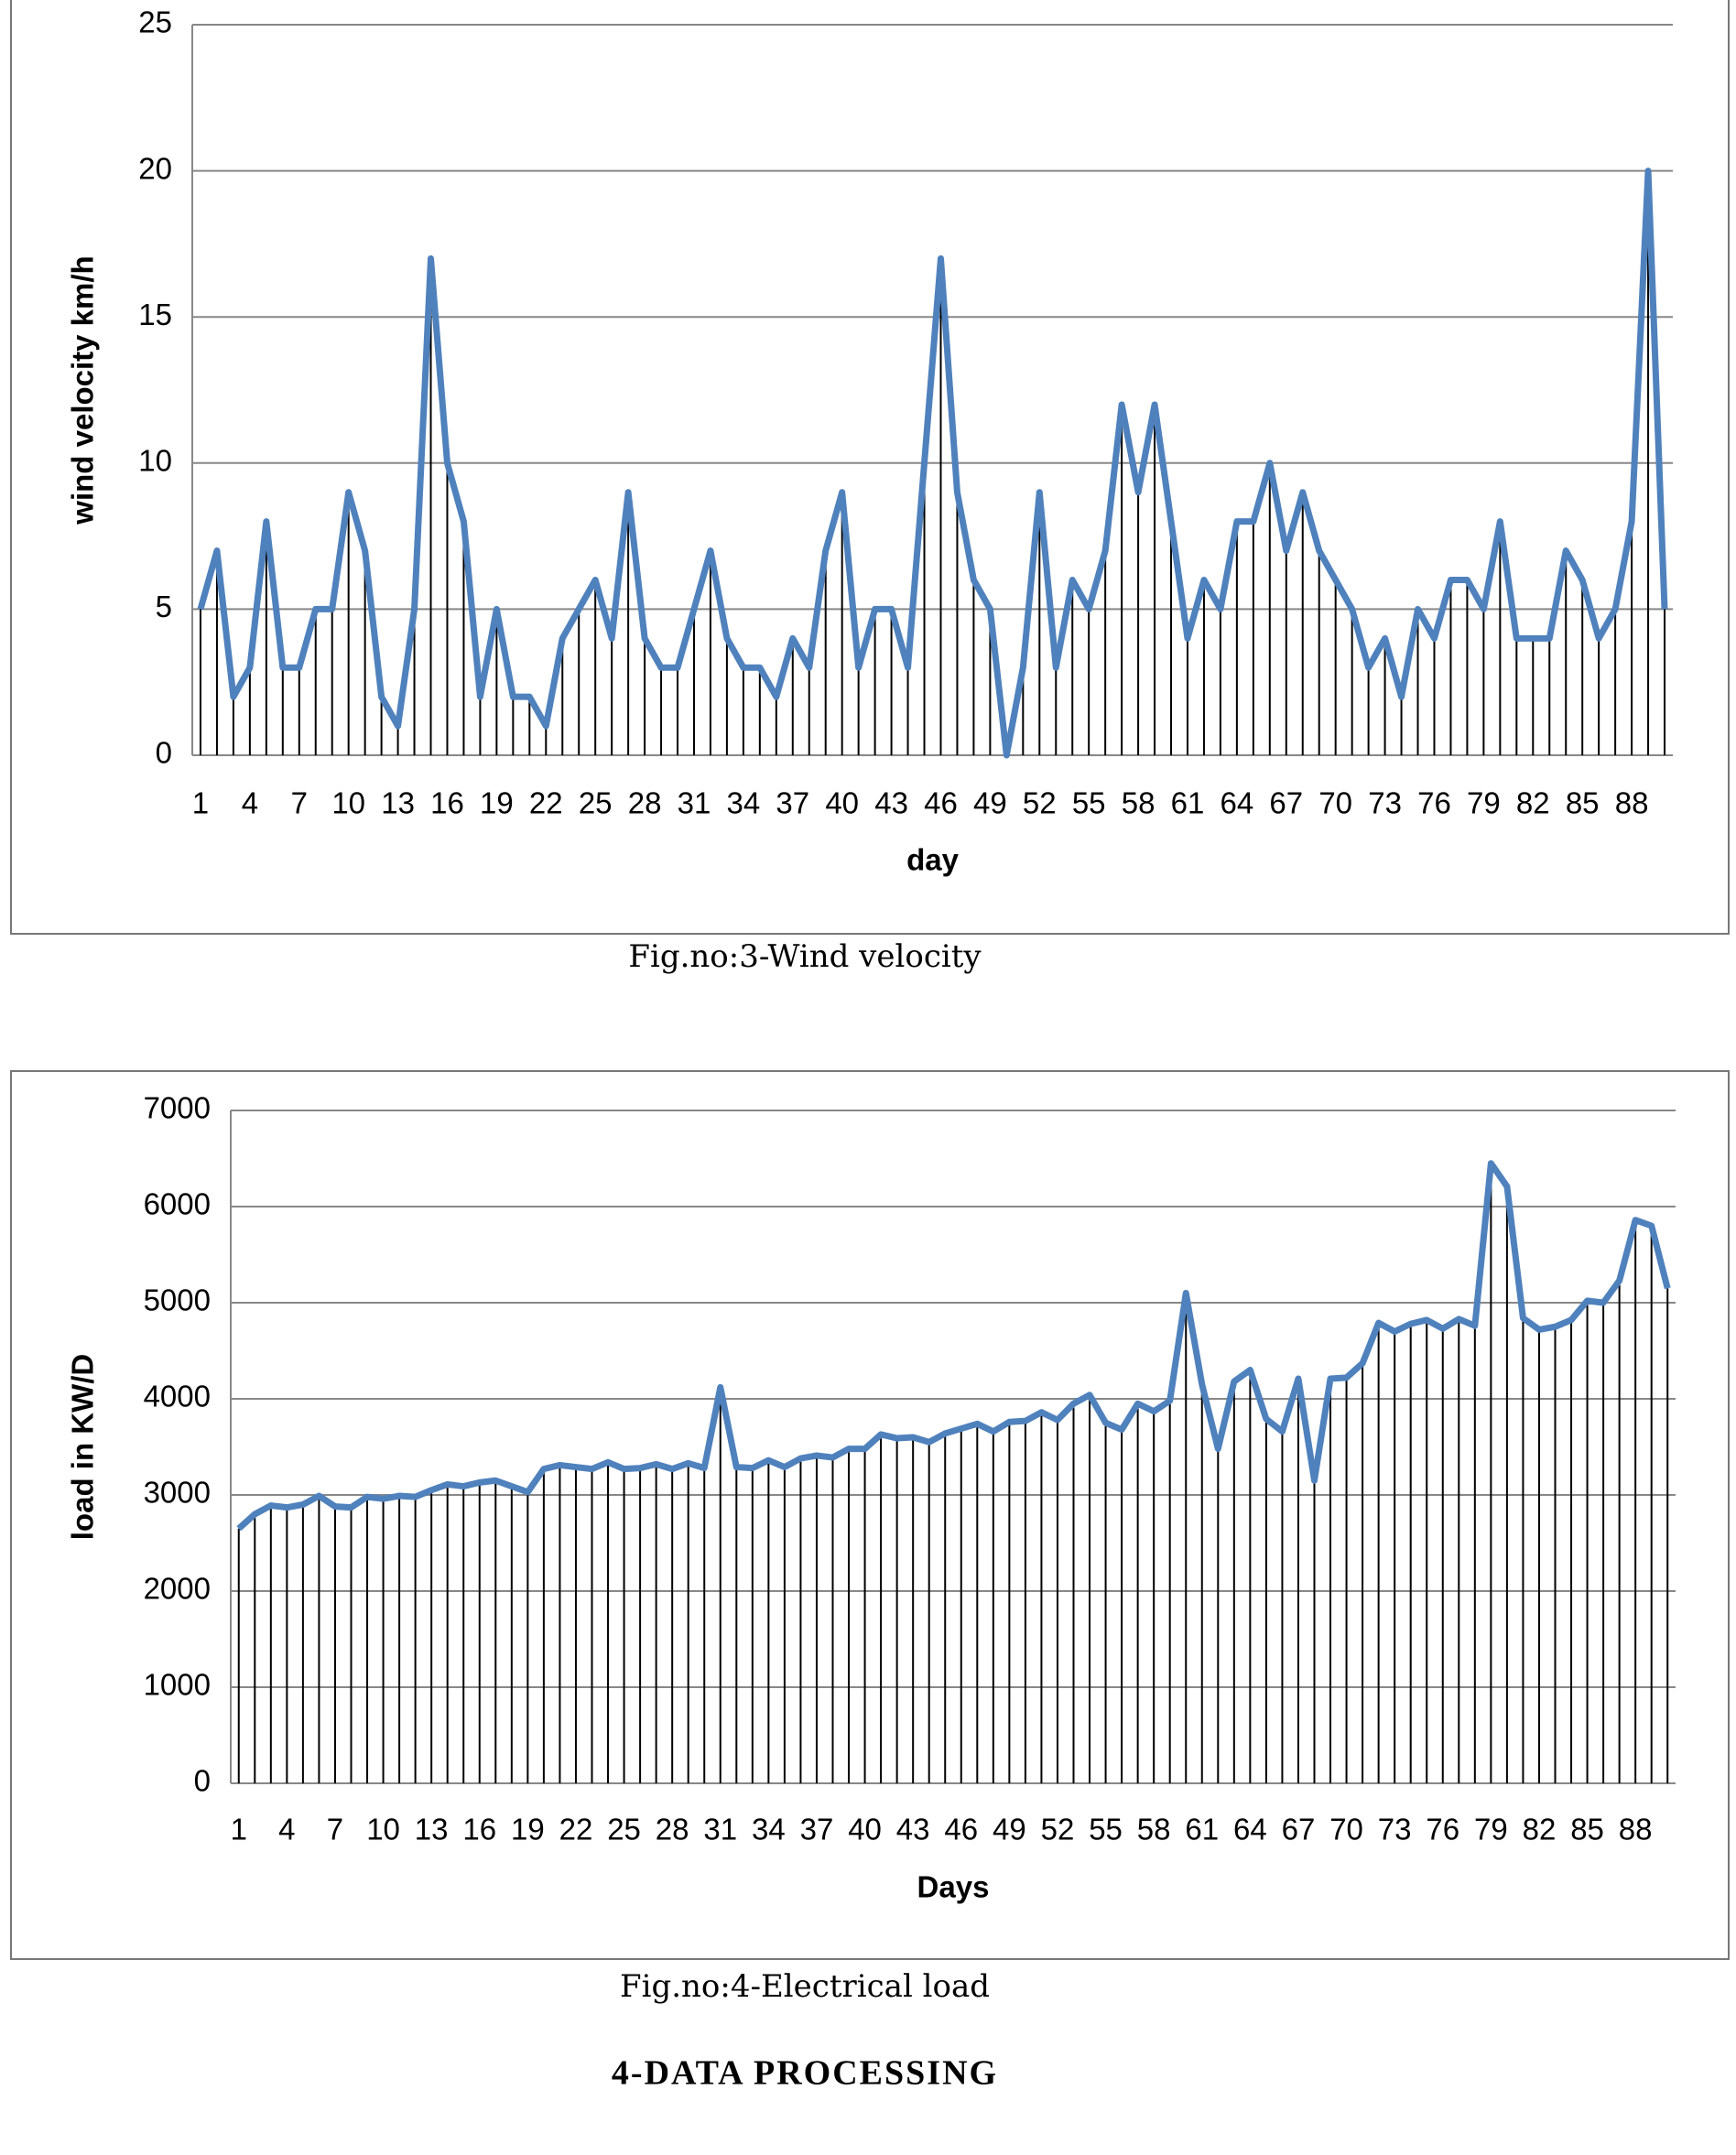 The height and width of the screenshot is (2155, 1736). What do you see at coordinates (178, 1300) in the screenshot?
I see `y-tick-label: 5000` at bounding box center [178, 1300].